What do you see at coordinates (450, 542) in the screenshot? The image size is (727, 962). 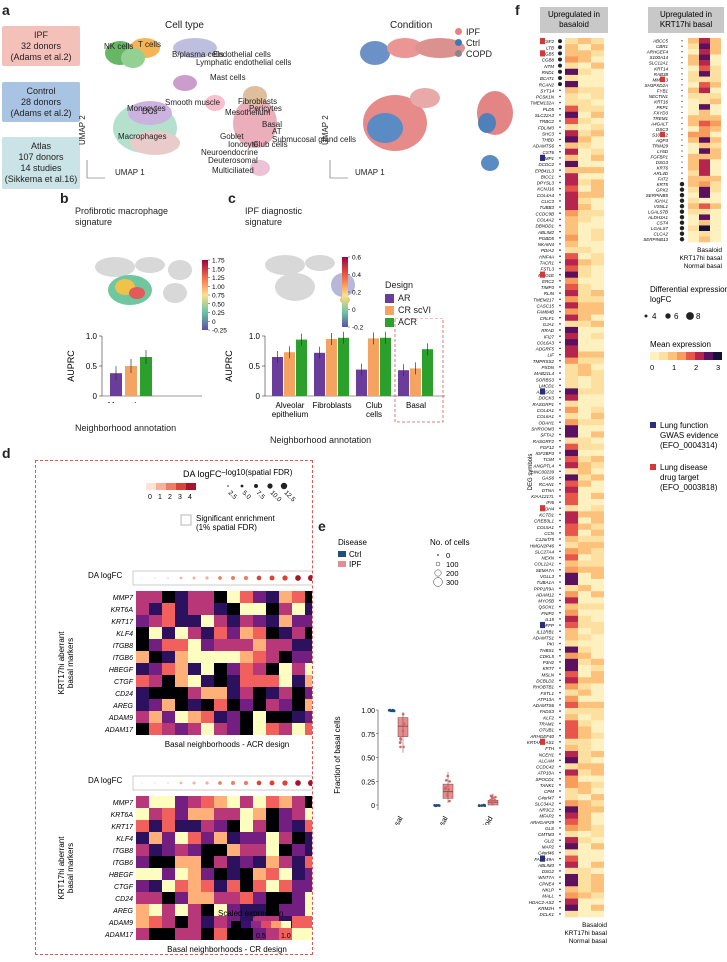 I see `cells-legend-title: No. of cells` at bounding box center [450, 542].